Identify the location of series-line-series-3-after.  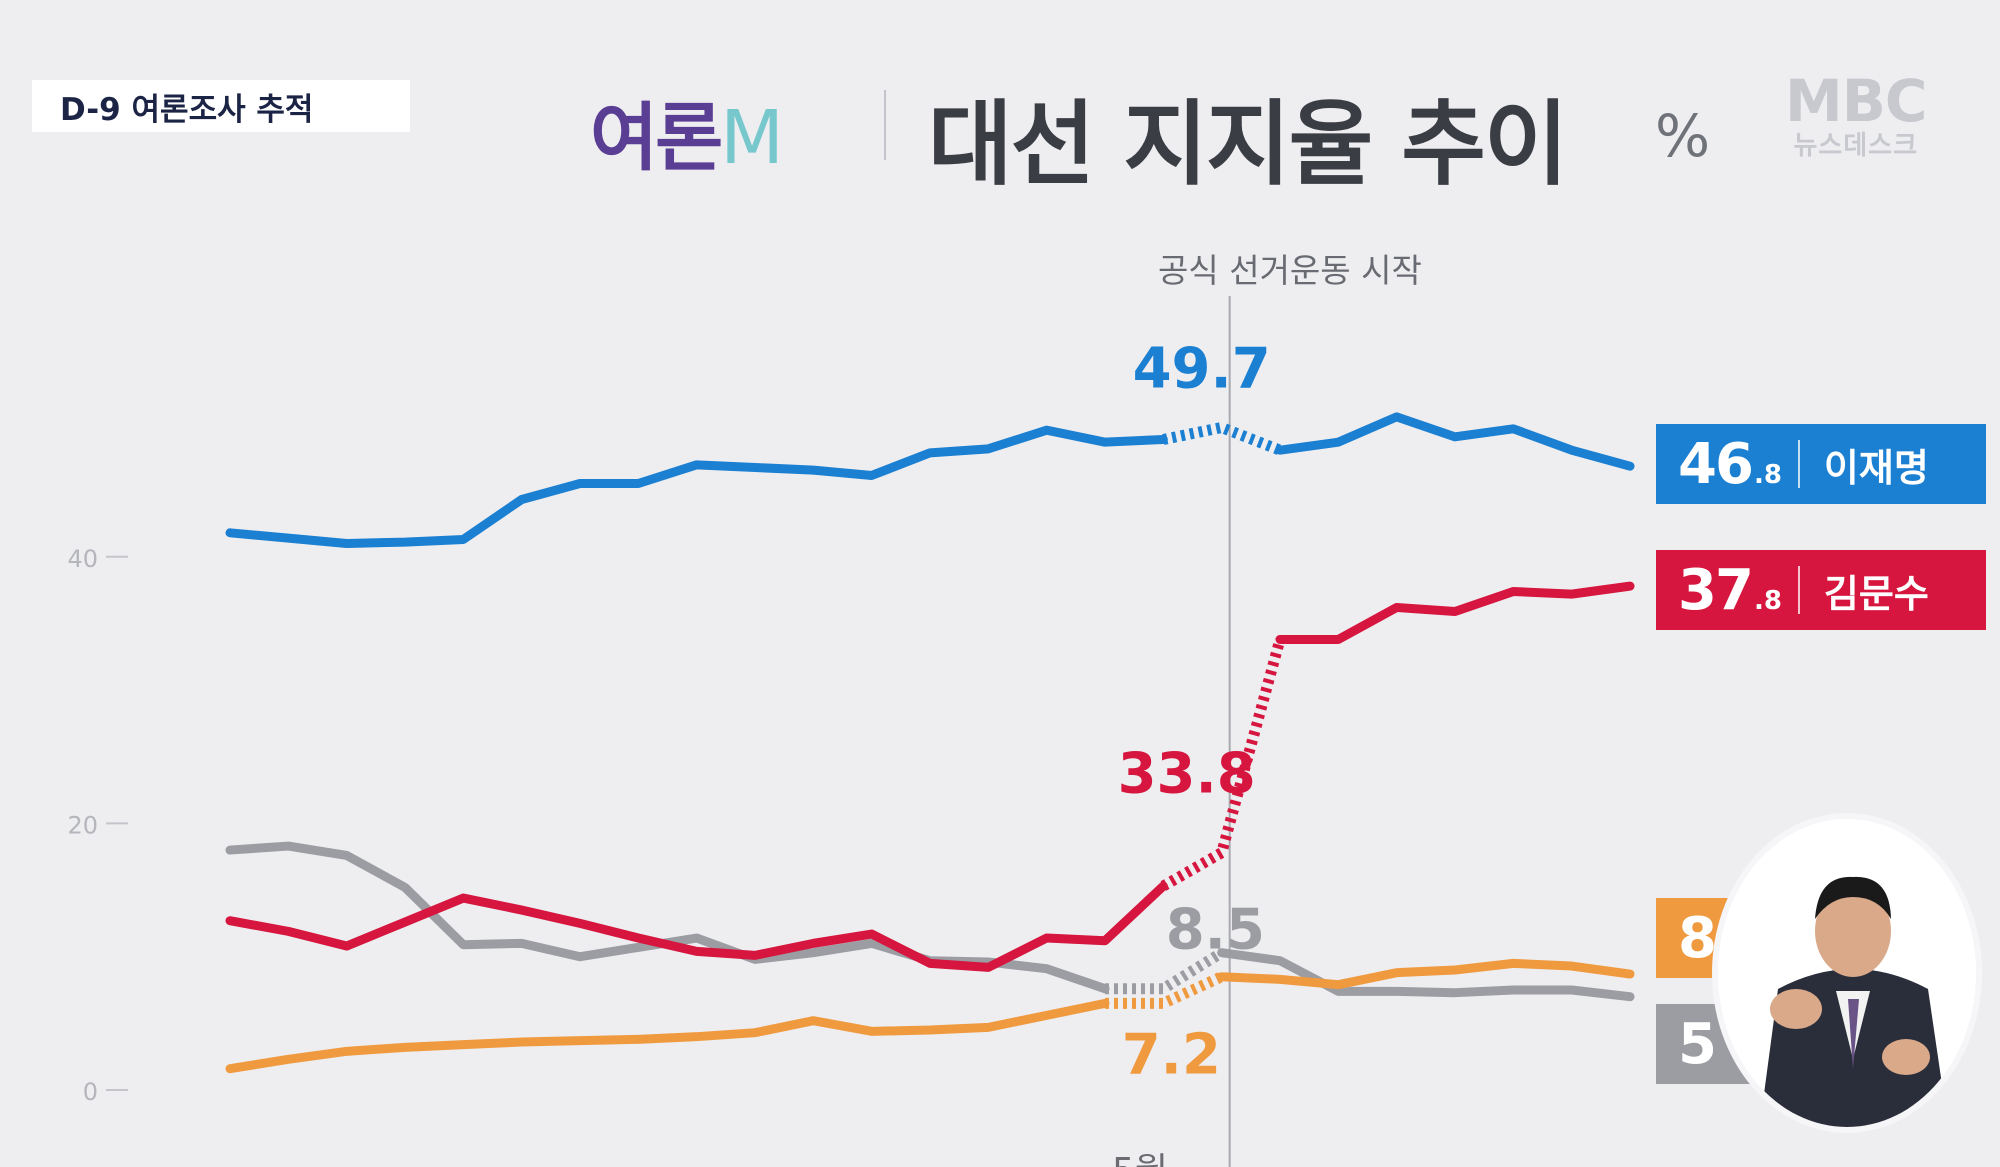
(1426, 975).